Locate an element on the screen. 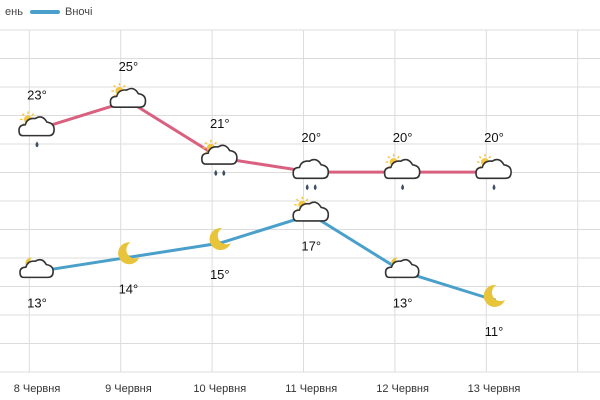 The image size is (600, 400). x-tick-label: 12 Червня is located at coordinates (402, 389).